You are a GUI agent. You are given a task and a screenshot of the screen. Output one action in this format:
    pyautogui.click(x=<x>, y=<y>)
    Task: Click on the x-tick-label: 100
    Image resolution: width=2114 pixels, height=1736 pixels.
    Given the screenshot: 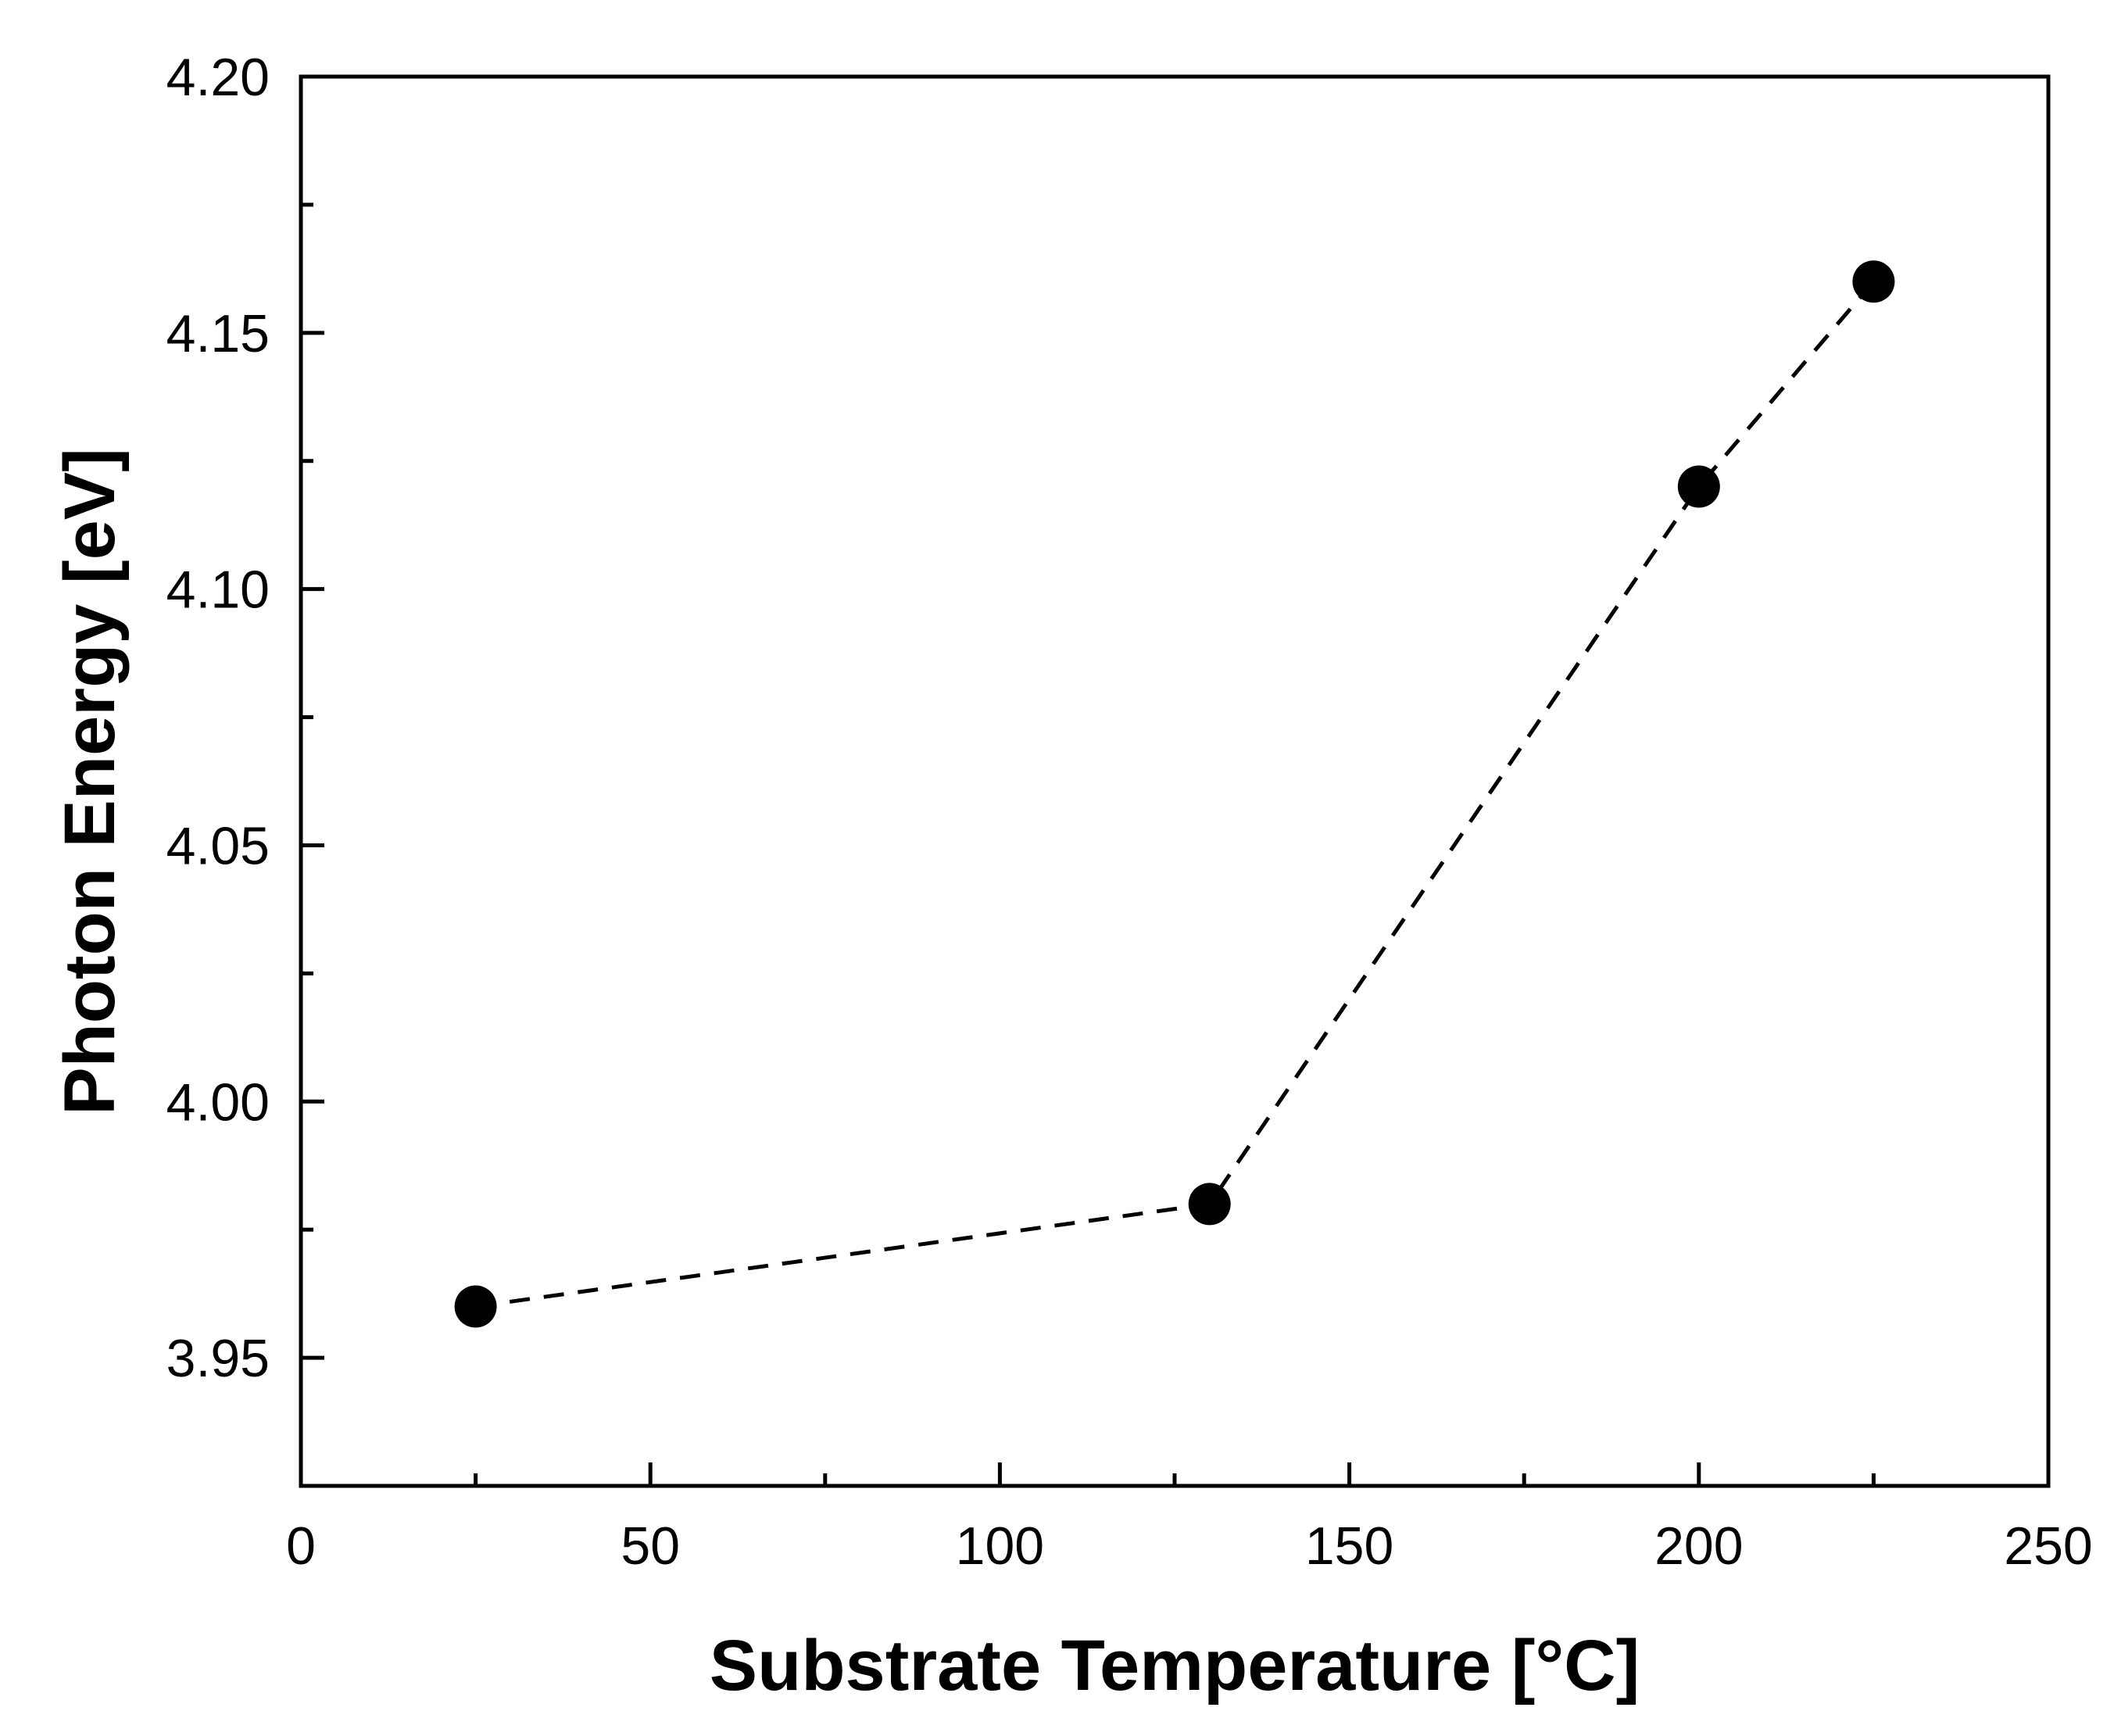 What is the action you would take?
    pyautogui.click(x=1000, y=1546)
    